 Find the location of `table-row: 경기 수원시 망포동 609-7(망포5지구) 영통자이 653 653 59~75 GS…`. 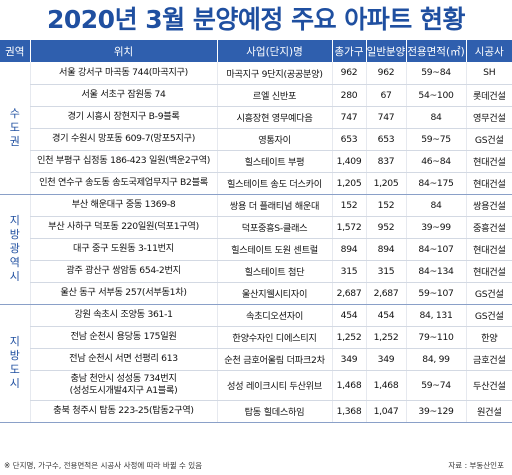

table-row: 경기 수원시 망포동 609-7(망포5지구) 영통자이 653 653 59~75 GS… is located at coordinates (256, 139).